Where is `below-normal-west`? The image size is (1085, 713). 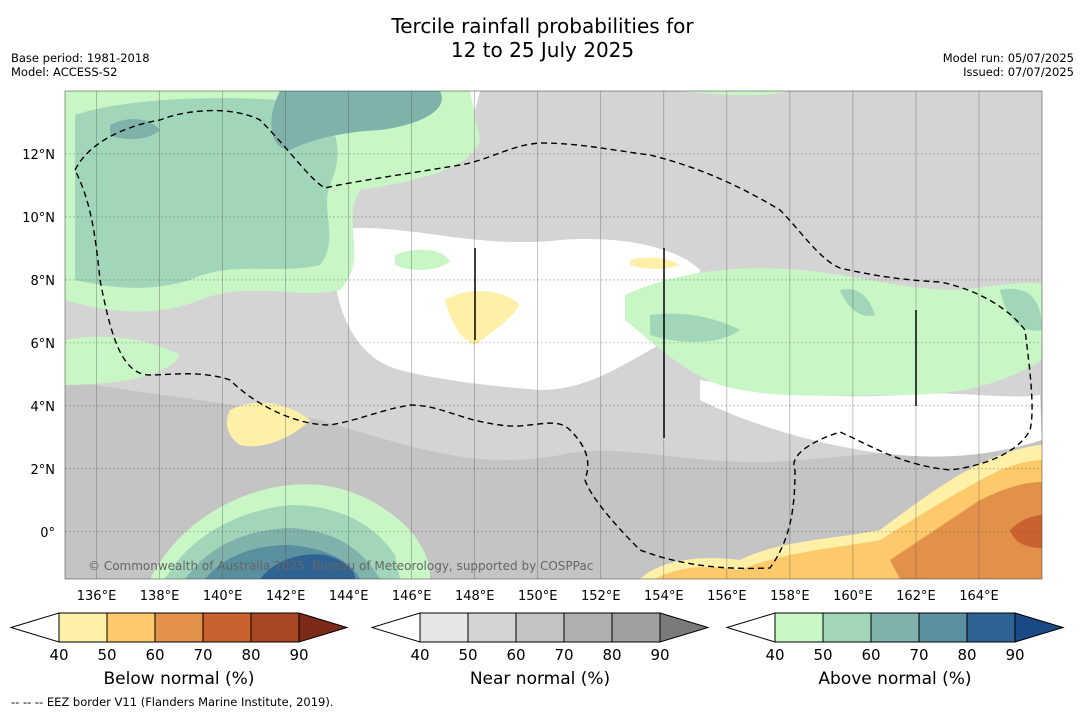
below-normal-west is located at coordinates (268, 424).